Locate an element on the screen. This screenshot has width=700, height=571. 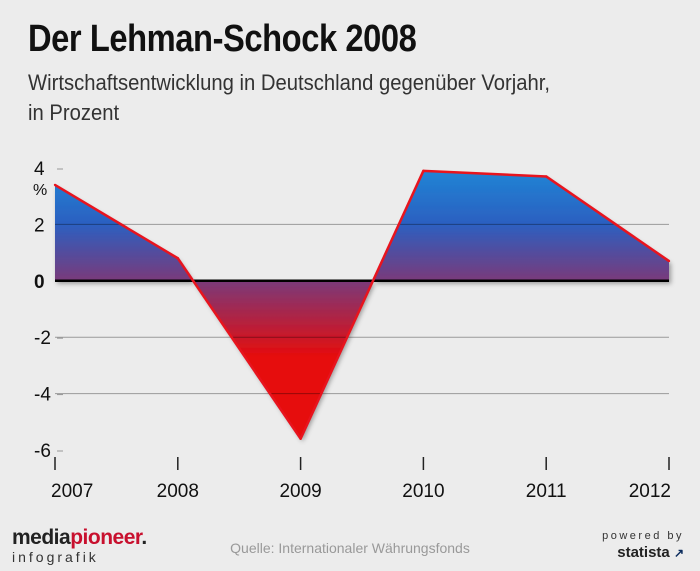
x-tick-label: 2009 is located at coordinates (300, 491).